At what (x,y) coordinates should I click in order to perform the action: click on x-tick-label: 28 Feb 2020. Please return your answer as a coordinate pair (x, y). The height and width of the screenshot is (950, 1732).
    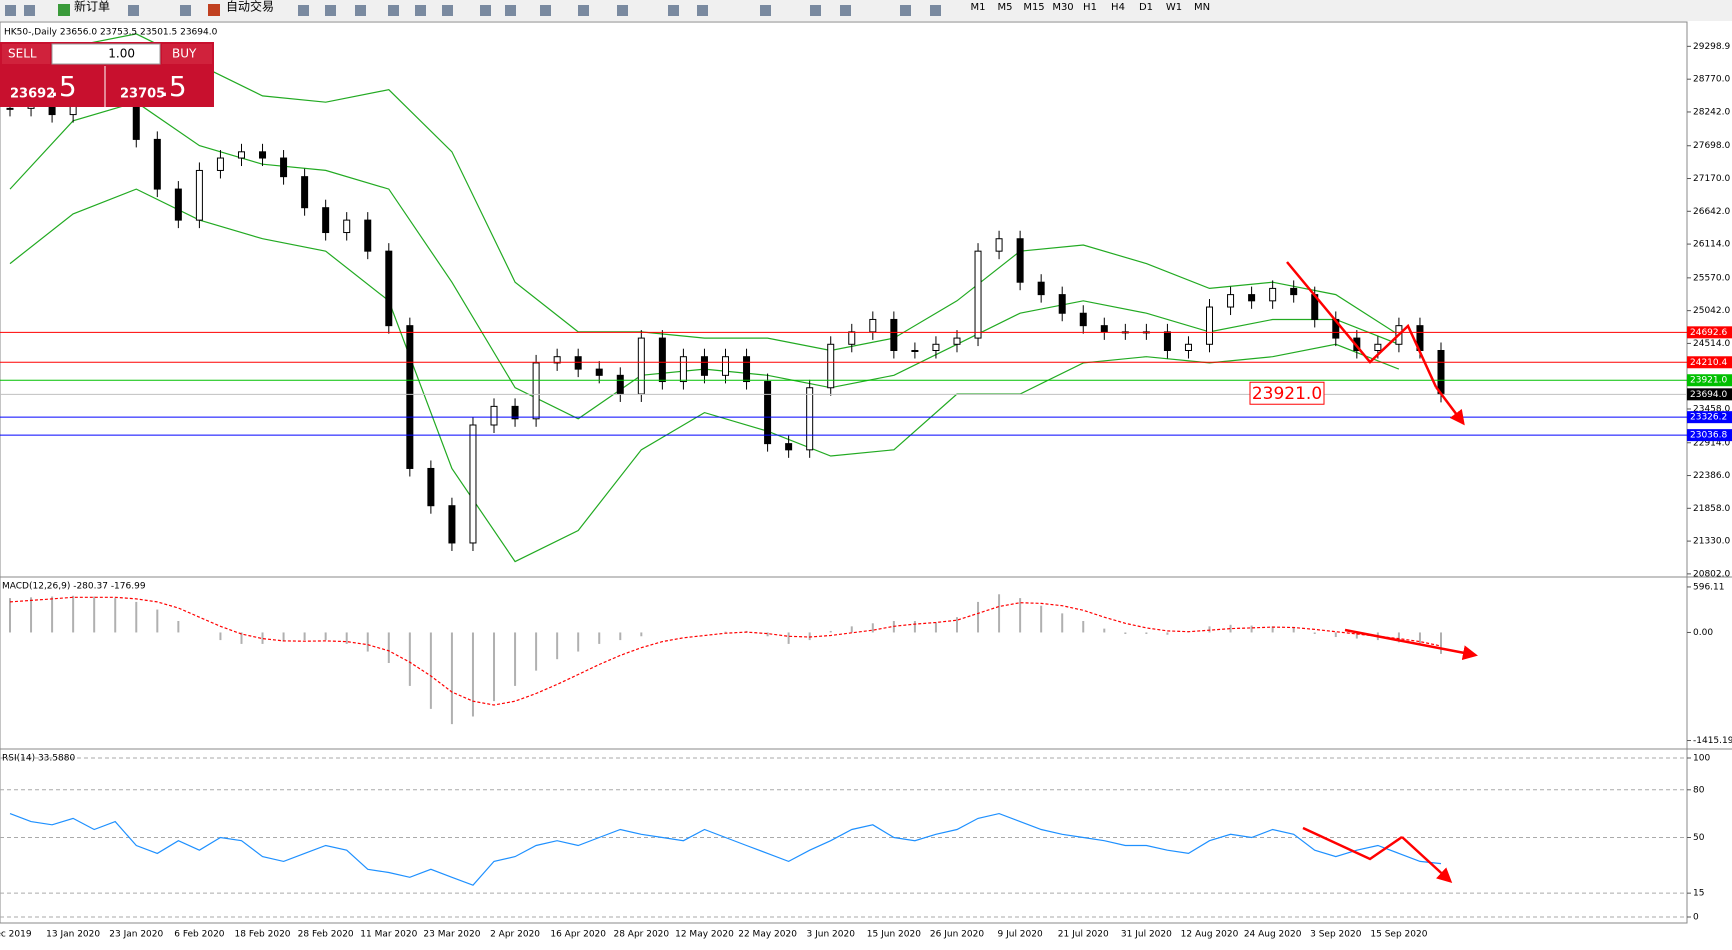
    Looking at the image, I should click on (326, 935).